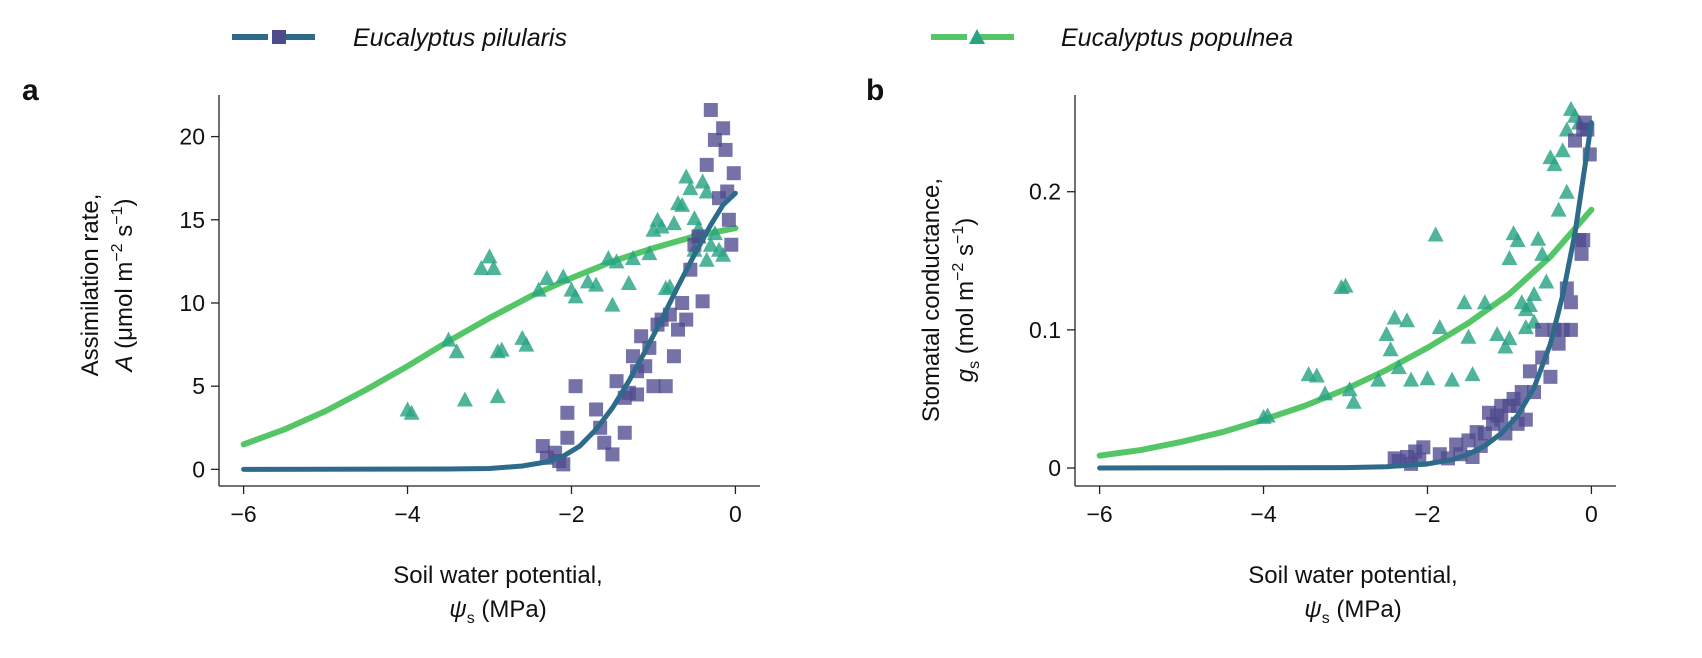  Describe the element at coordinates (977, 36) in the screenshot. I see `legend-marker-triangle` at that location.